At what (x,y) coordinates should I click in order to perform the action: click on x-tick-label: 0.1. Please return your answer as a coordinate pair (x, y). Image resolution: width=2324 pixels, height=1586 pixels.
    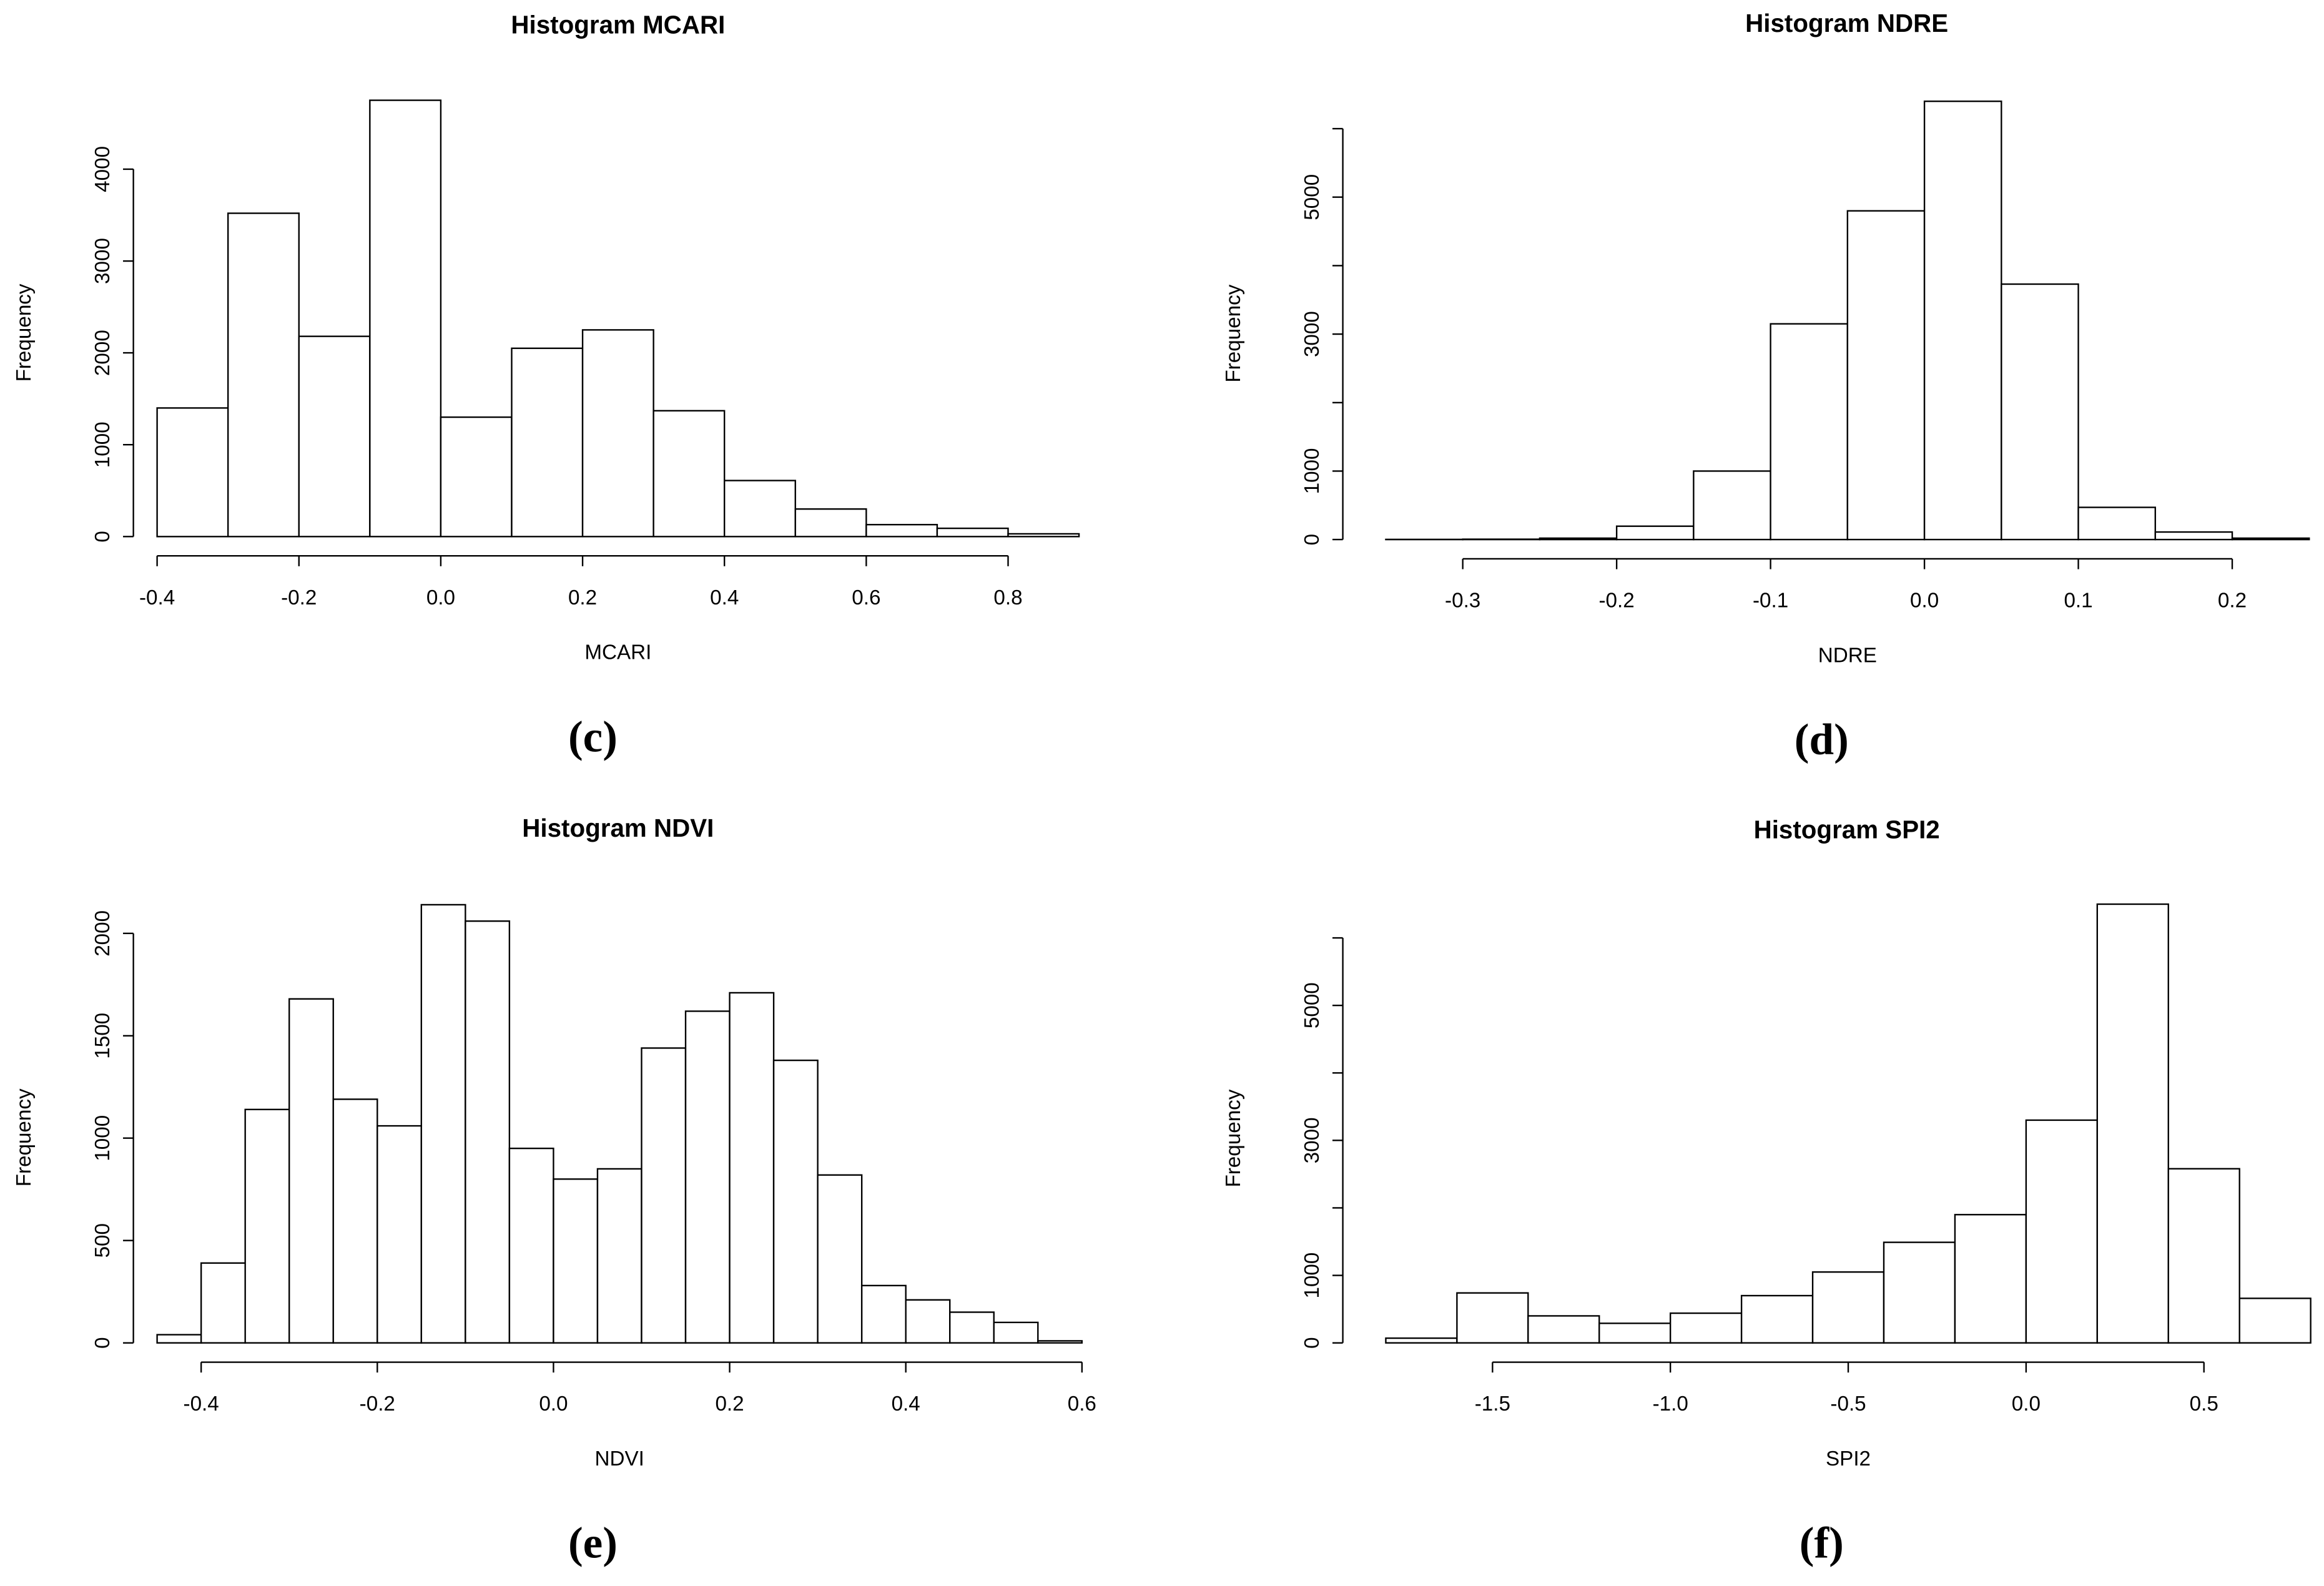
    Looking at the image, I should click on (2078, 601).